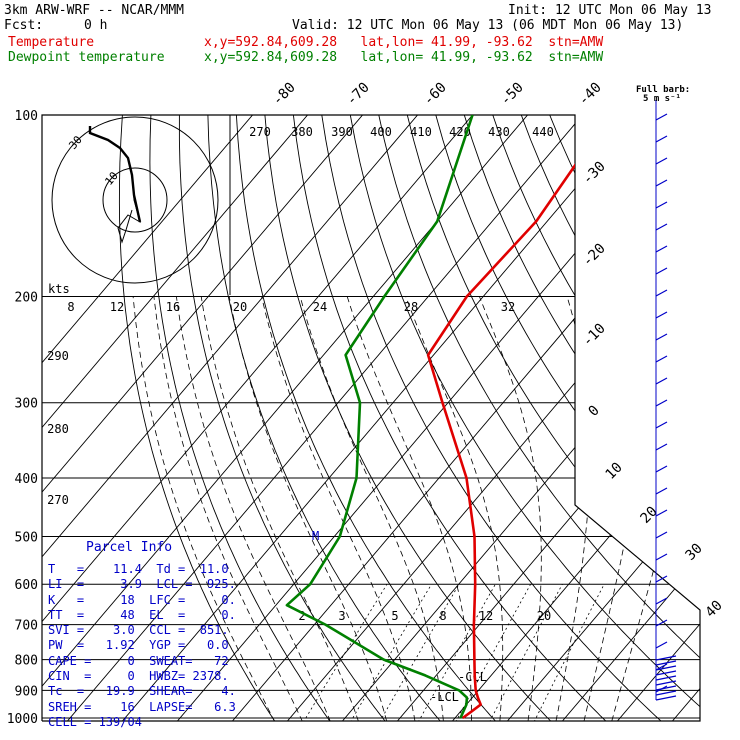 The height and width of the screenshot is (740, 740). Describe the element at coordinates (26, 585) in the screenshot. I see `pressure-tick-label: 600` at that location.